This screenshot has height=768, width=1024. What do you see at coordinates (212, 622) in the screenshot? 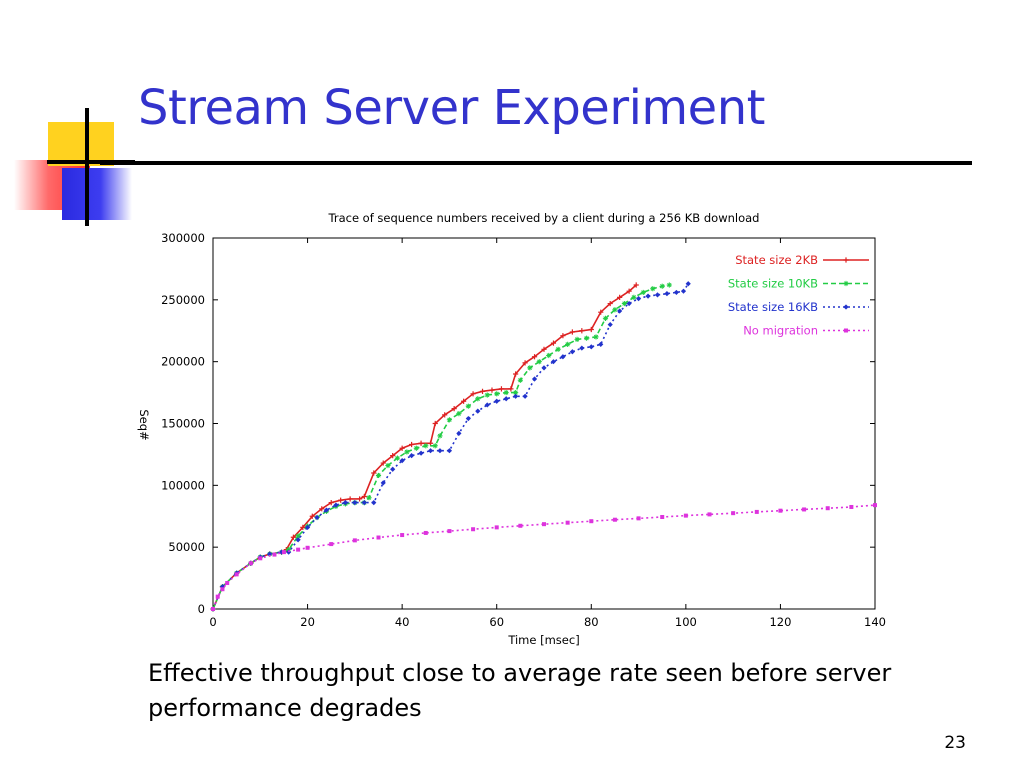
I see `x-tick-label-0: 0` at bounding box center [212, 622].